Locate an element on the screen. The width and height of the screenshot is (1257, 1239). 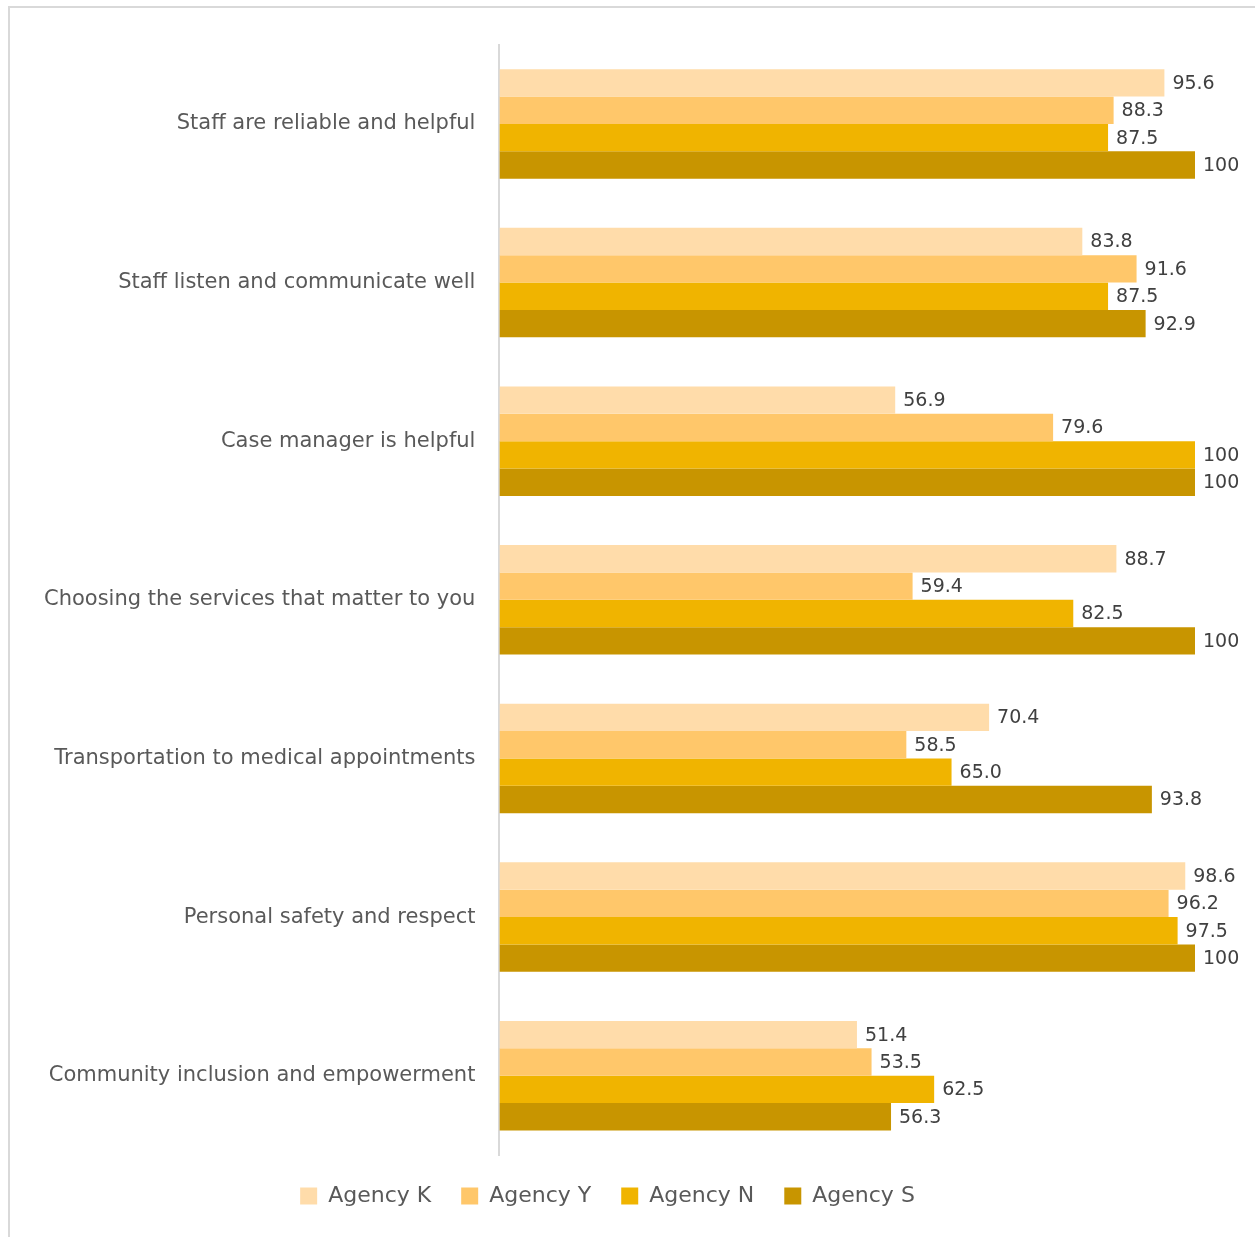
data-label: 82.5 is located at coordinates (1102, 612).